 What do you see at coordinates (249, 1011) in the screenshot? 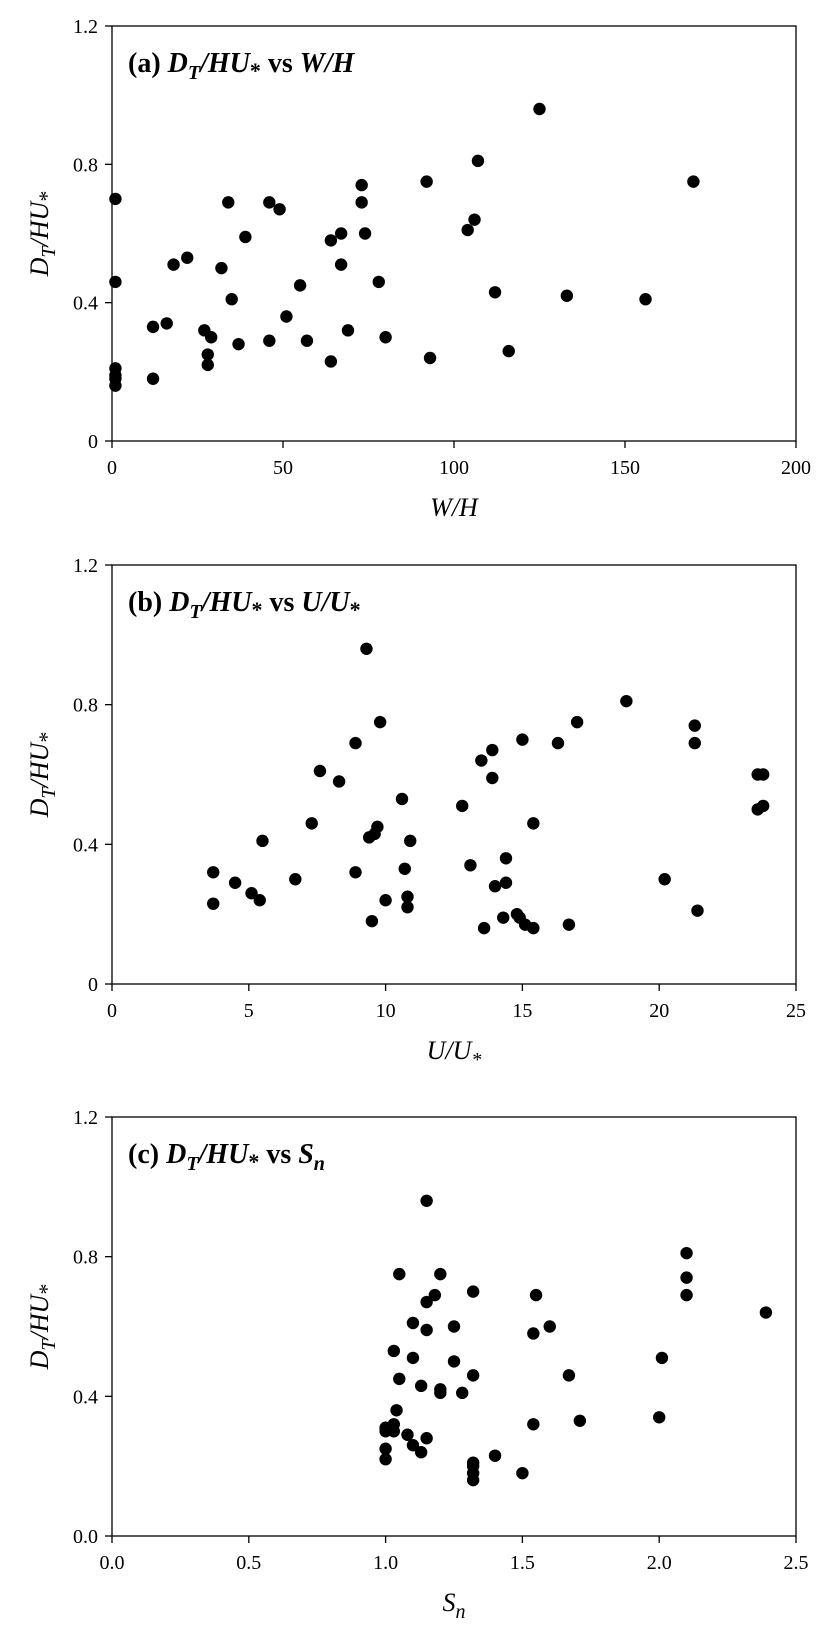
I see `x-tick-label: 5` at bounding box center [249, 1011].